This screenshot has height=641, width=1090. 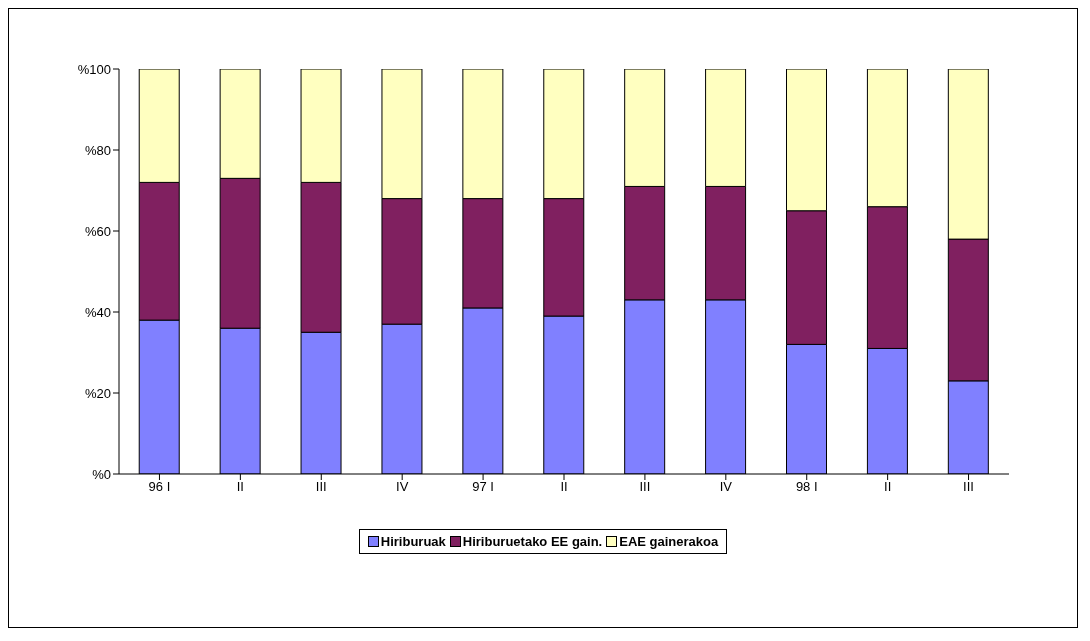 What do you see at coordinates (97, 231) in the screenshot?
I see `y-tick-label: %60` at bounding box center [97, 231].